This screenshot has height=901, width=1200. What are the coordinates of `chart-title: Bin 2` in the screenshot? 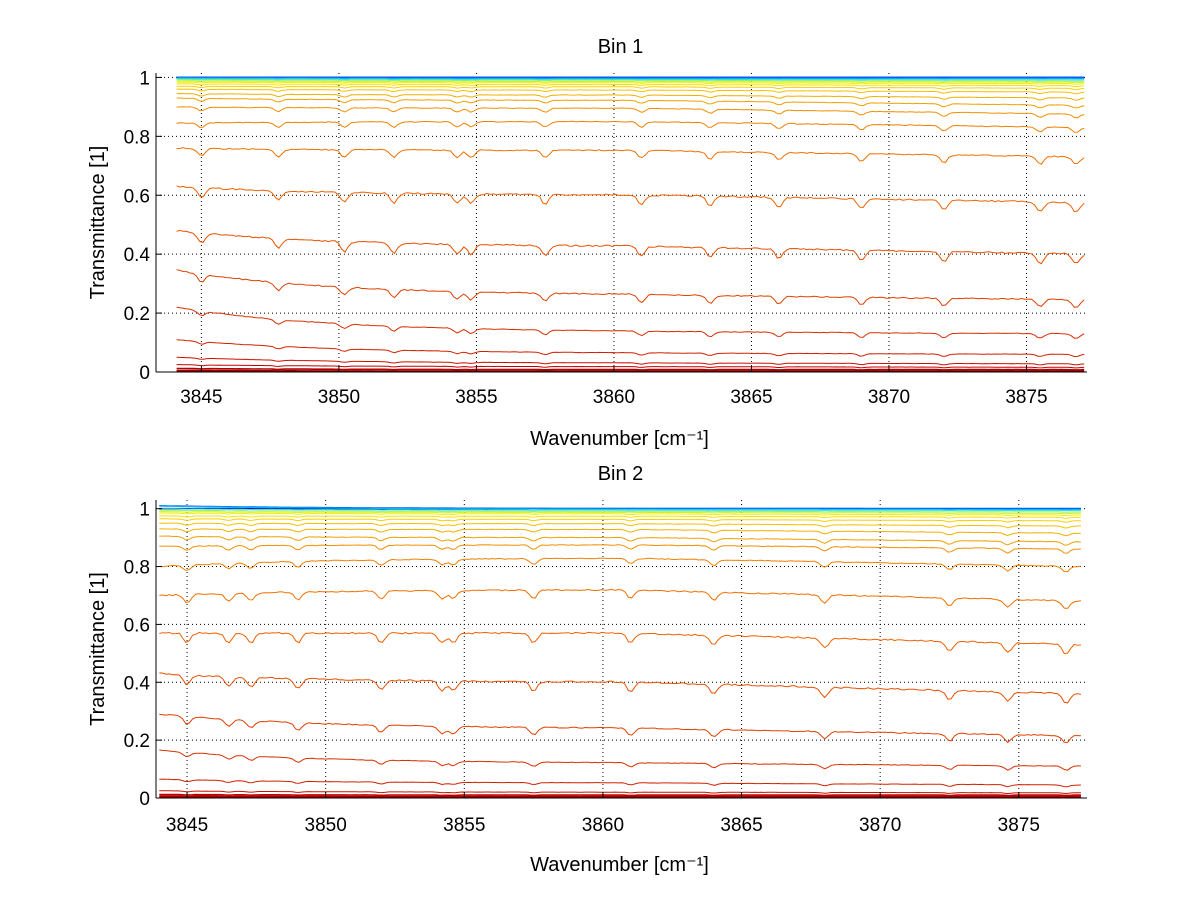 It's located at (621, 474).